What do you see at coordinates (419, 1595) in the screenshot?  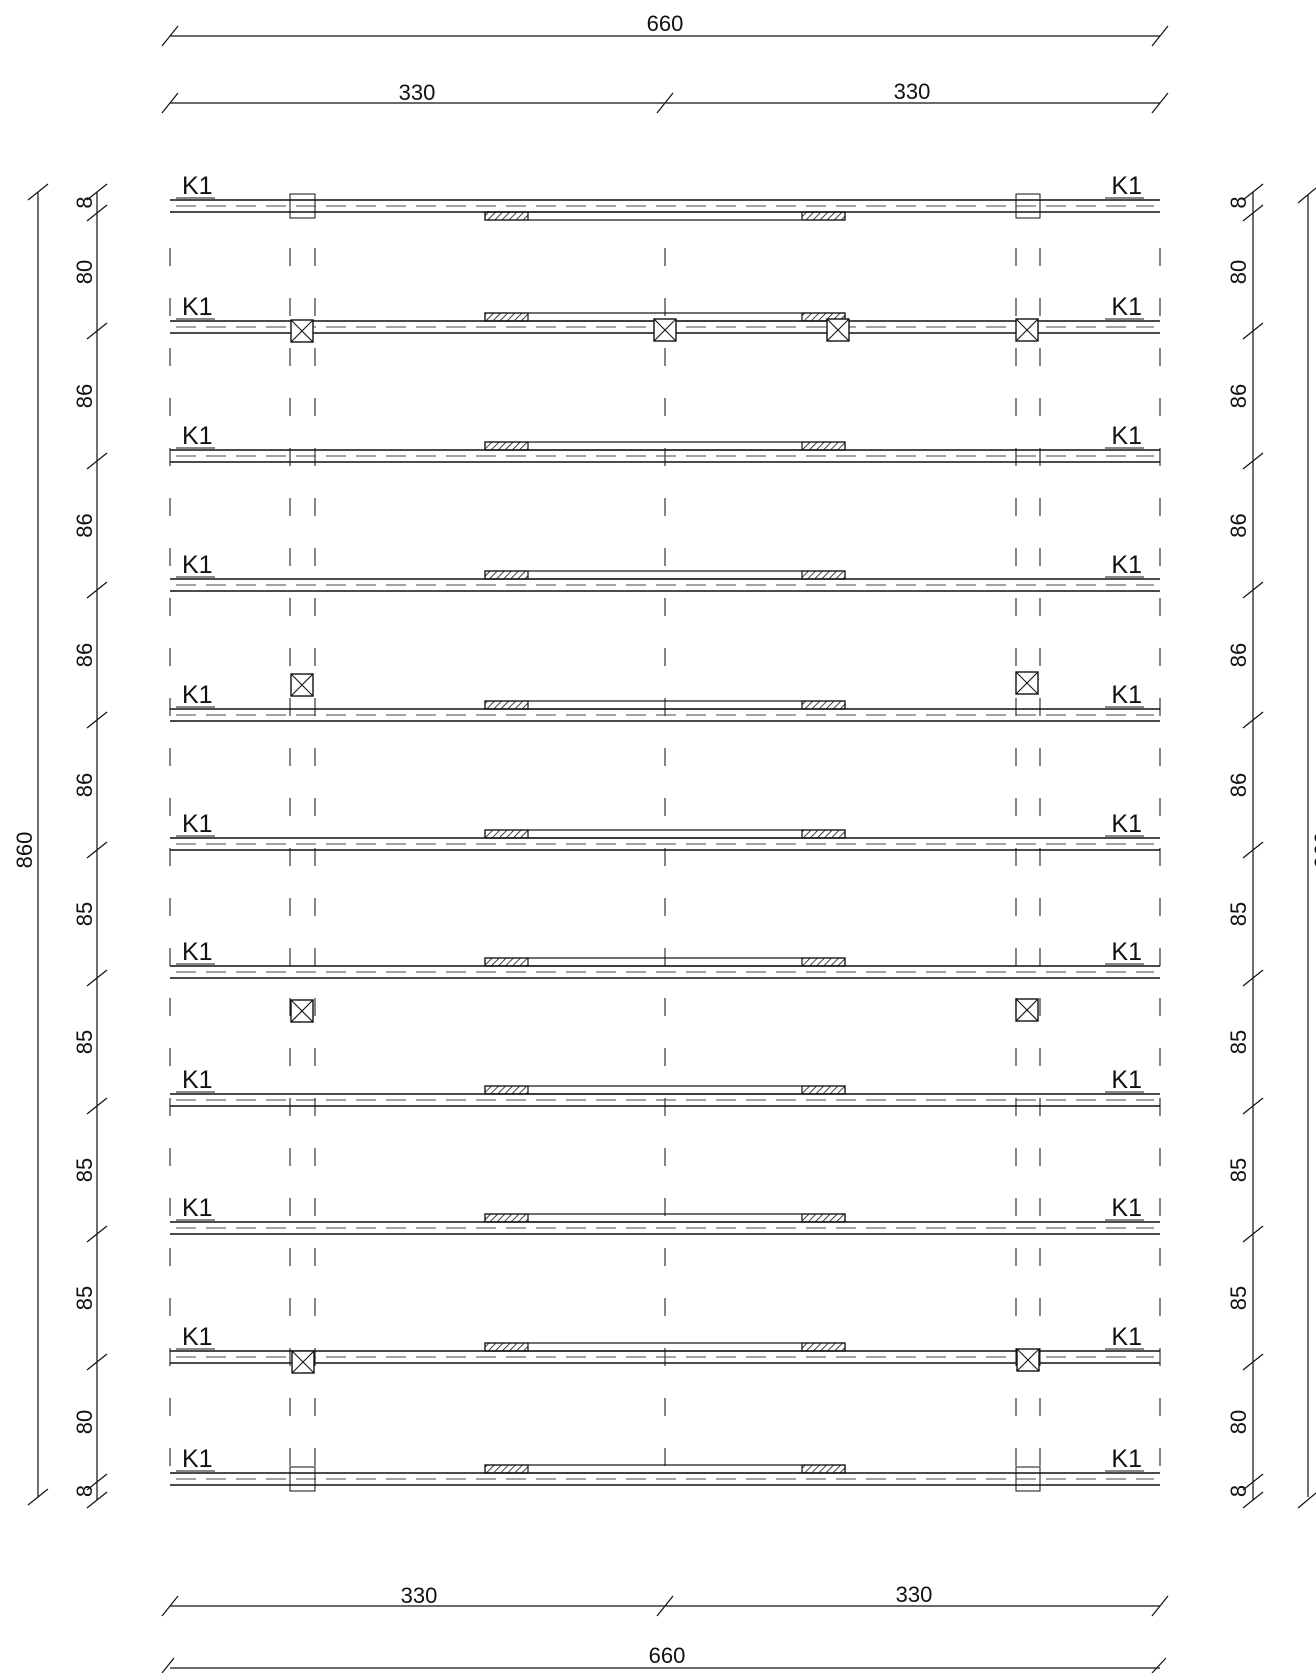 I see `bottom-half-dim-left: 330` at bounding box center [419, 1595].